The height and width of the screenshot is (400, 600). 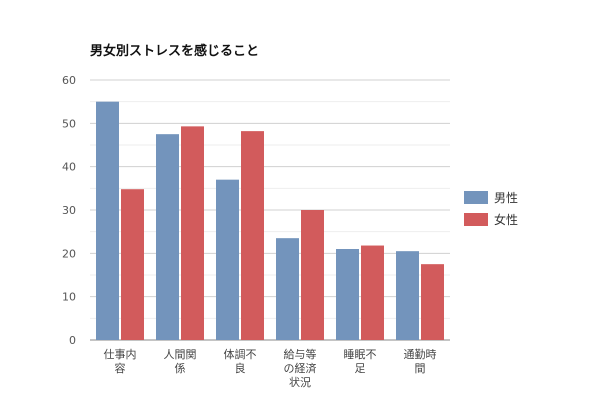 What do you see at coordinates (69, 80) in the screenshot?
I see `y-tick-label: 60` at bounding box center [69, 80].